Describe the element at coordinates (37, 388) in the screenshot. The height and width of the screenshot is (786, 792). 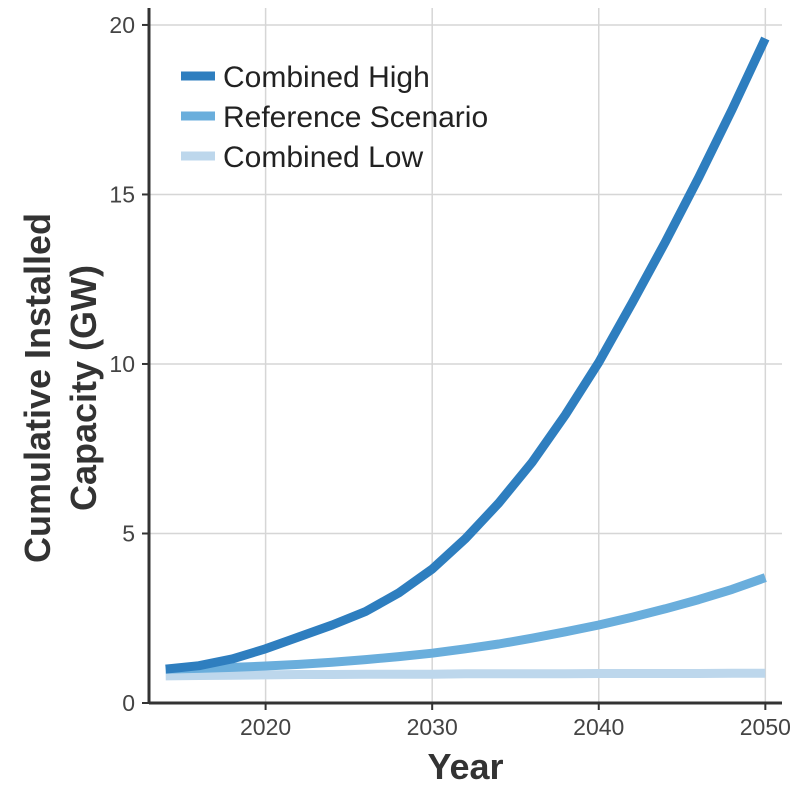
I see `y-axis-title-line: Cumulative Installed` at that location.